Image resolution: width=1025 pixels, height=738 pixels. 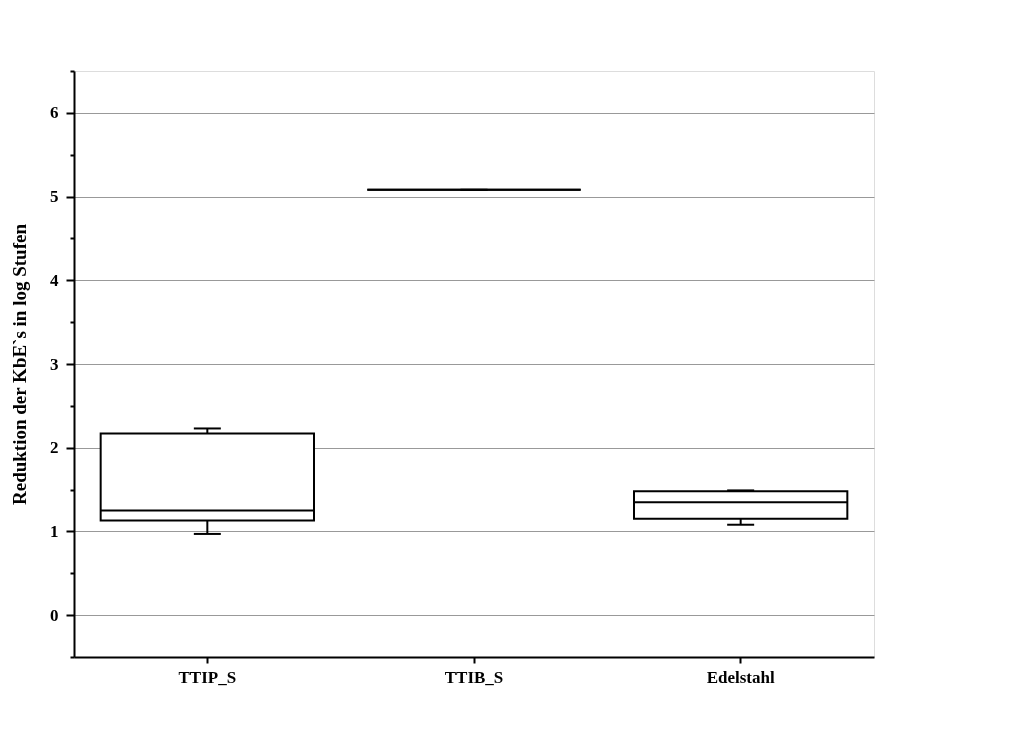 What do you see at coordinates (19, 364) in the screenshot?
I see `y-axis-title: Reduktion der KbE`s in log Stufen` at bounding box center [19, 364].